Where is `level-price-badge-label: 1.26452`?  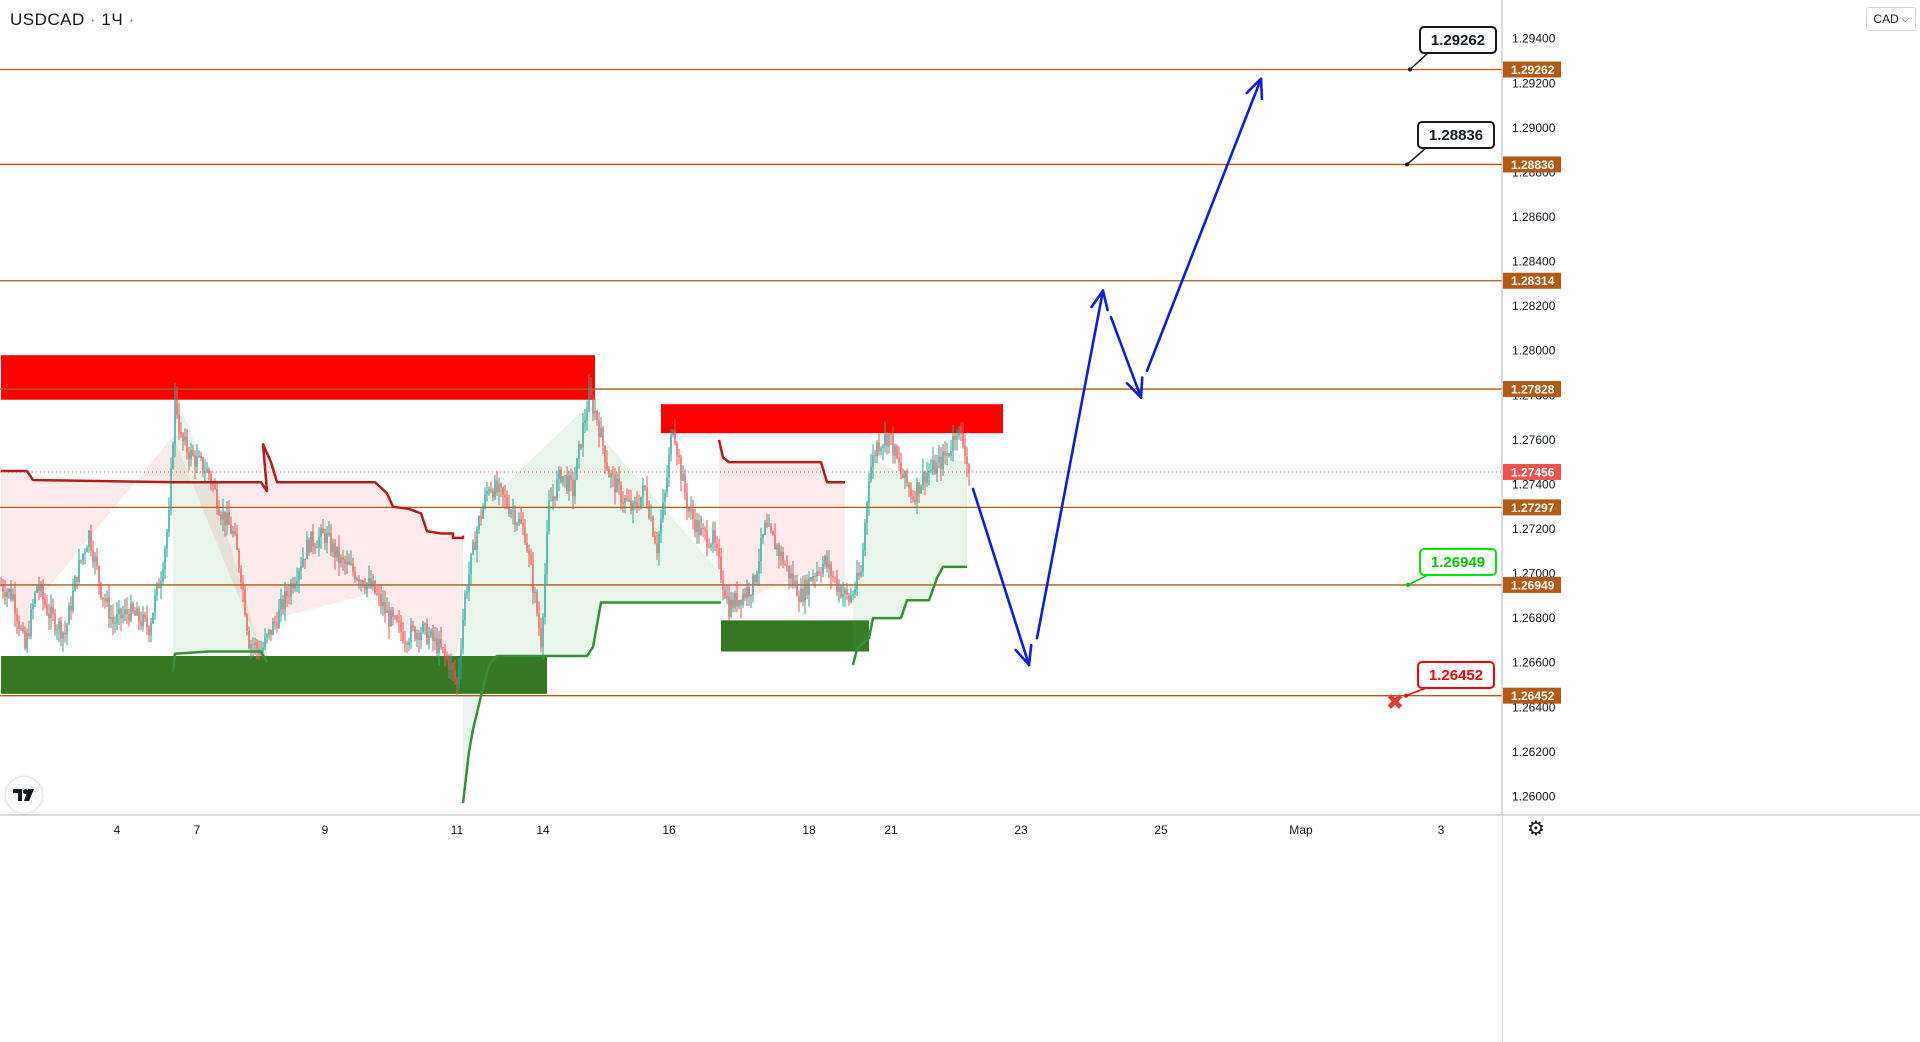 level-price-badge-label: 1.26452 is located at coordinates (1533, 696).